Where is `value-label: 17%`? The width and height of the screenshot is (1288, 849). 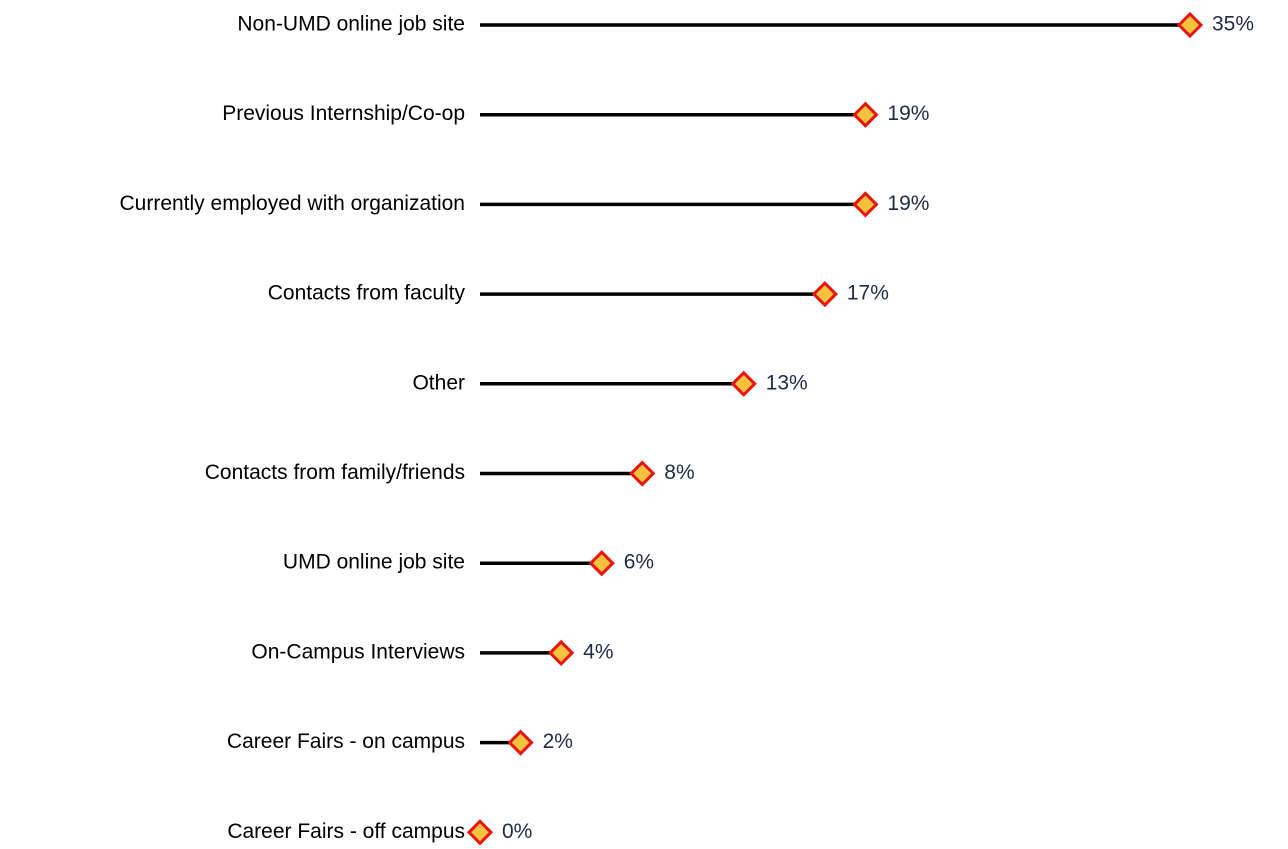
value-label: 17% is located at coordinates (868, 293).